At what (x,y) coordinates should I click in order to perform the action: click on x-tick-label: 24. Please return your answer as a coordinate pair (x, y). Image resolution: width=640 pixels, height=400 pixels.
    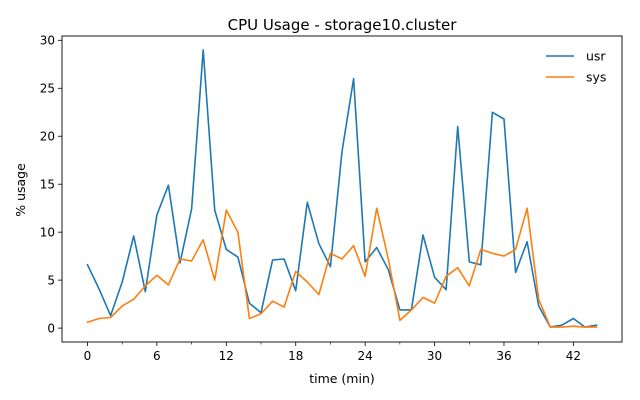
    Looking at the image, I should click on (364, 356).